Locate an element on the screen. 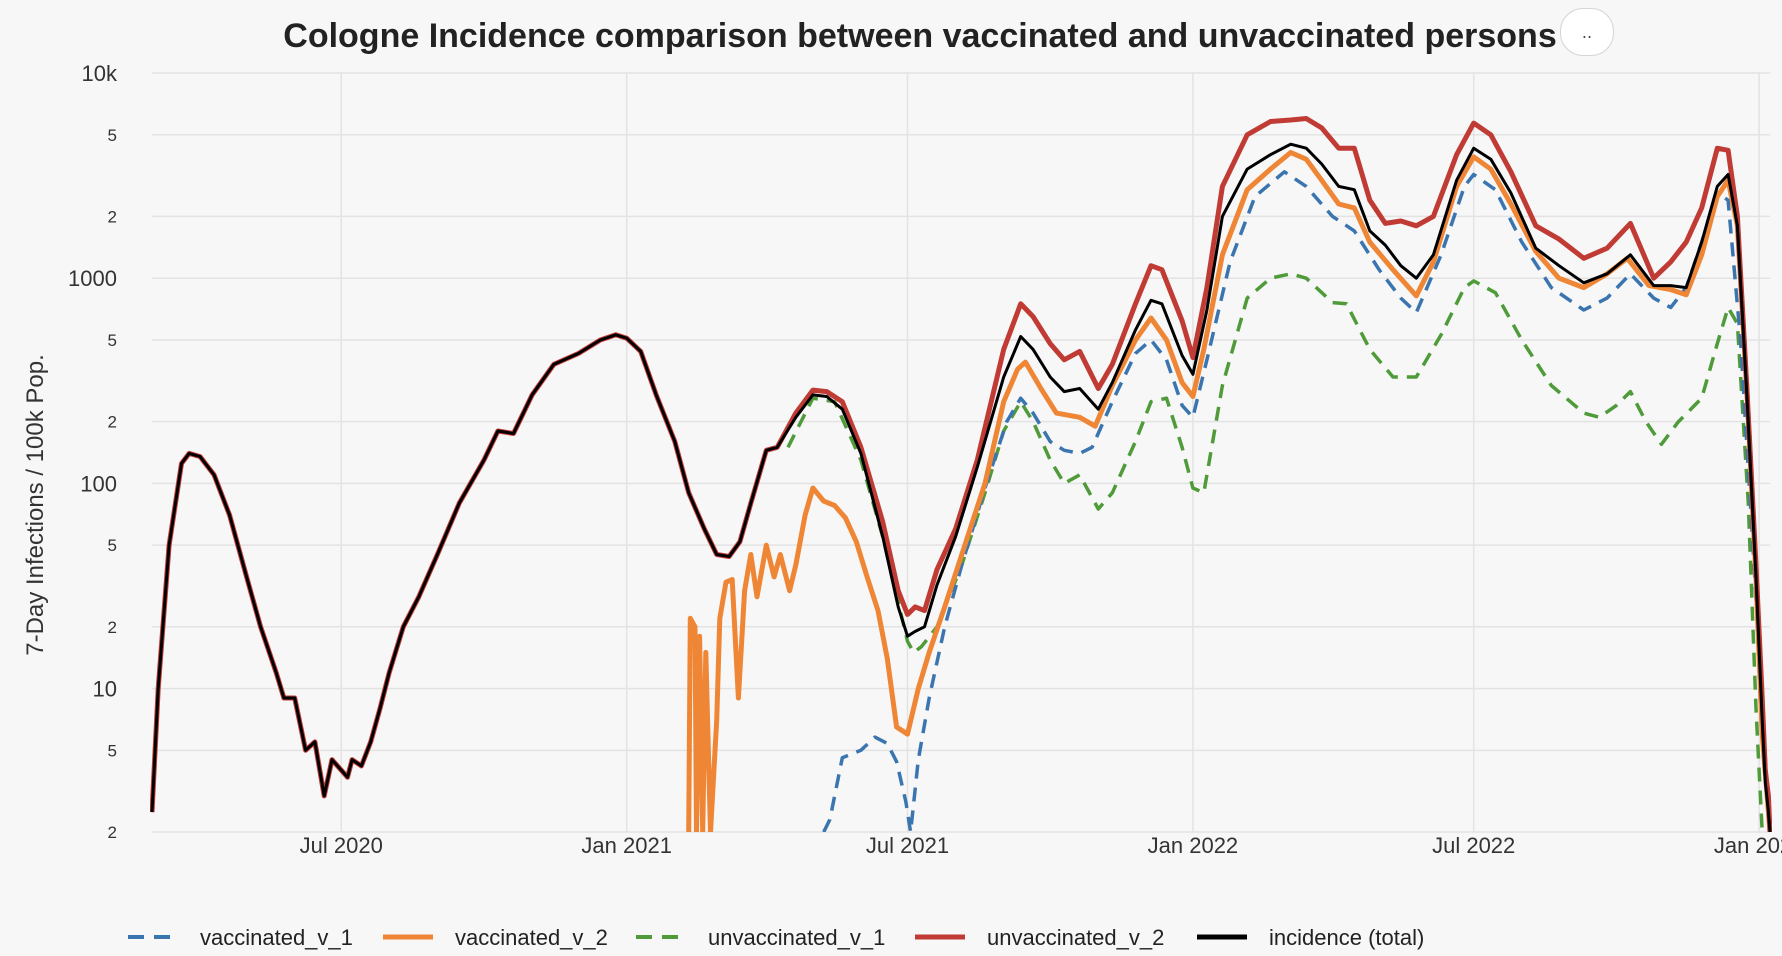 This screenshot has width=1782, height=956. legend-item: unvaccinated_v_2 is located at coordinates (1039, 937).